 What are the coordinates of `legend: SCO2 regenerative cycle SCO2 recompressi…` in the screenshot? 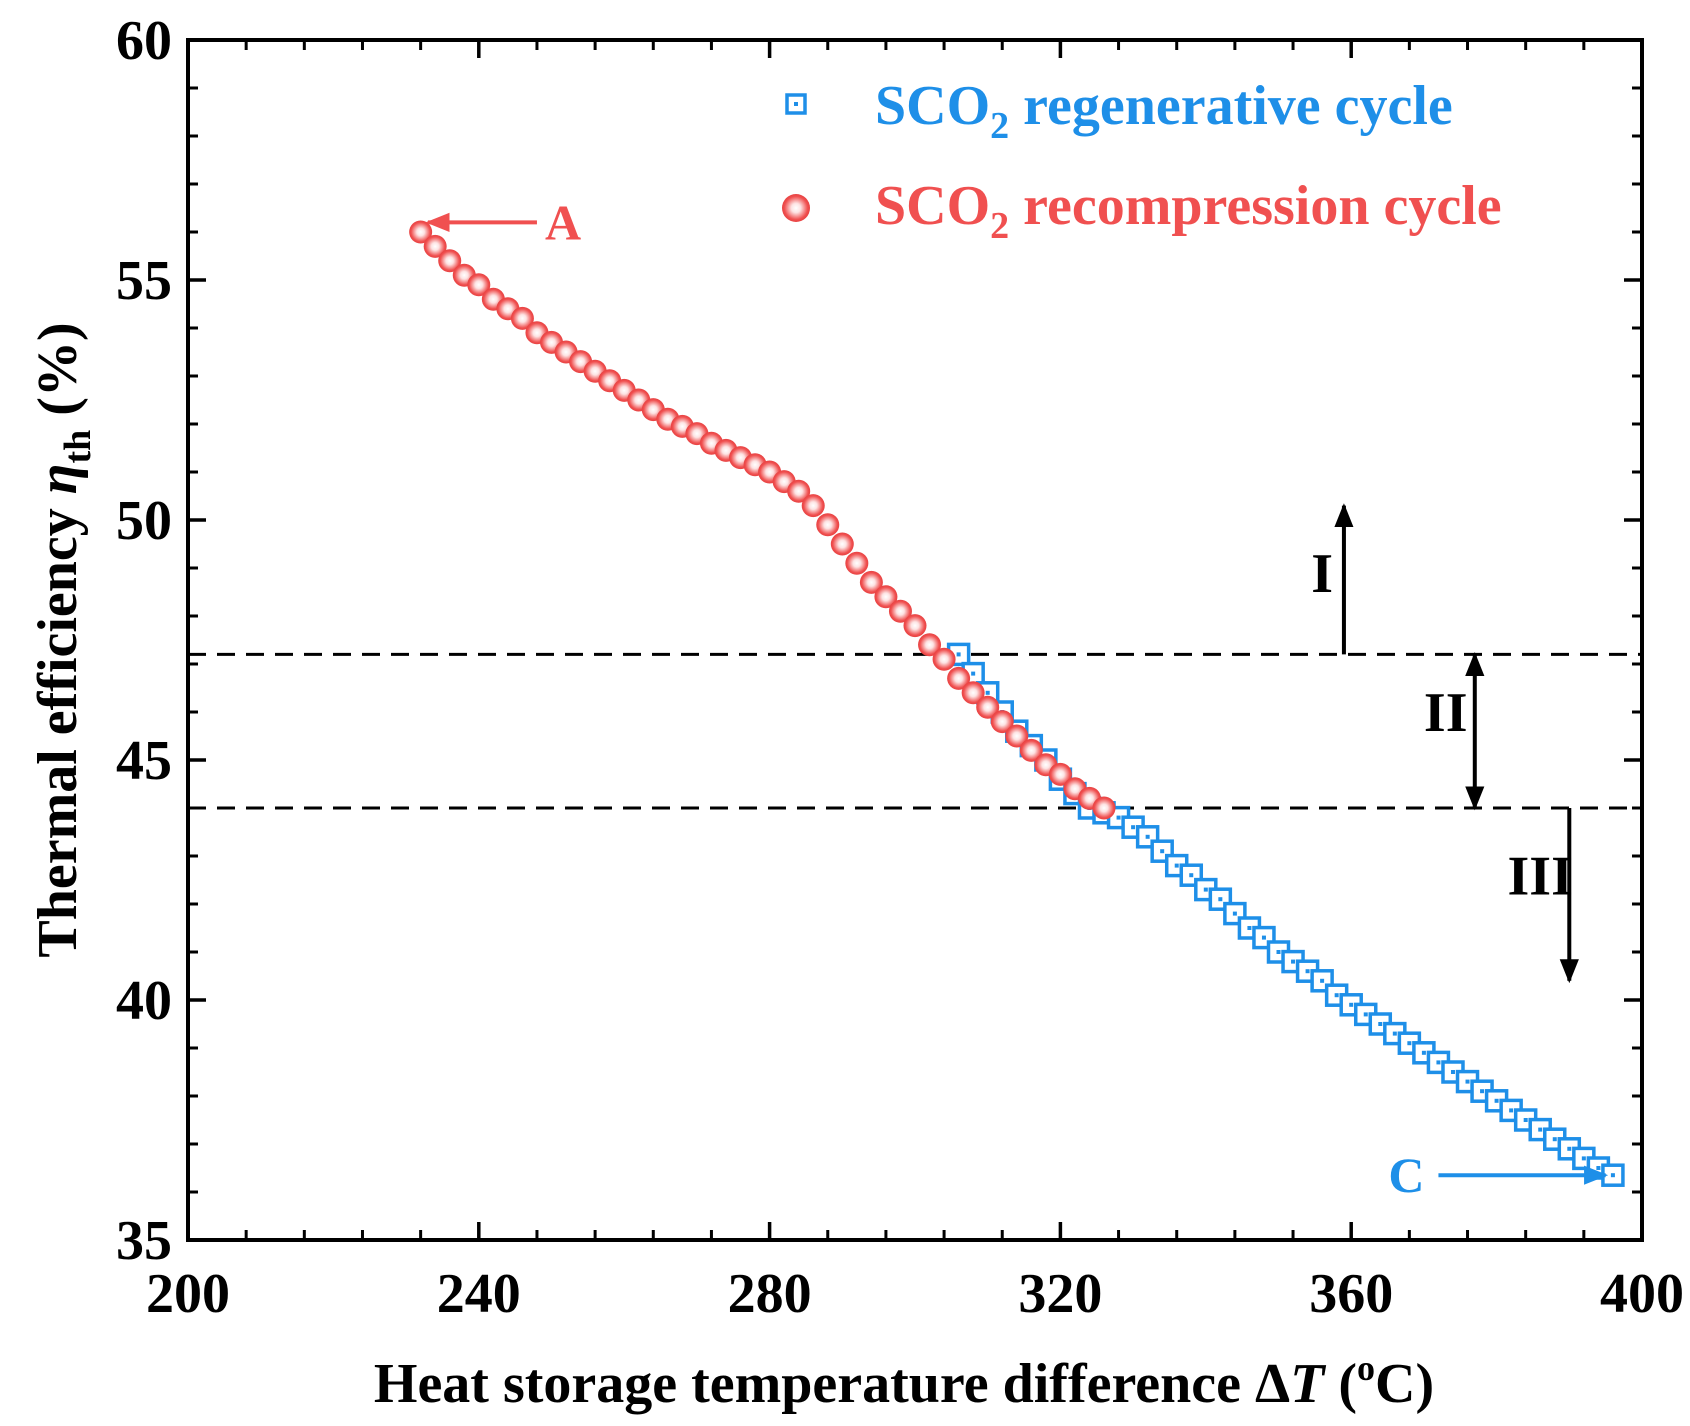 It's located at (1142, 161).